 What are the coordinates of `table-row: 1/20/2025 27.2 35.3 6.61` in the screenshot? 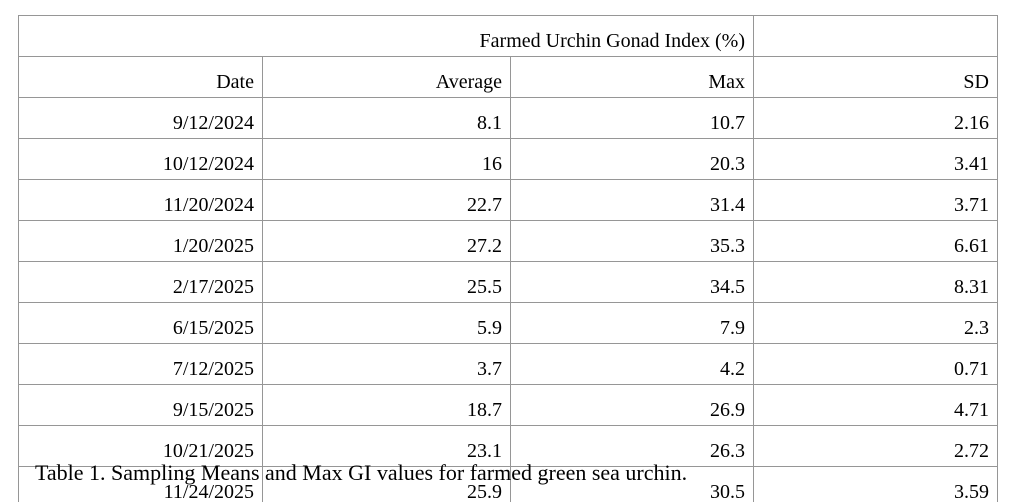 It's located at (508, 241).